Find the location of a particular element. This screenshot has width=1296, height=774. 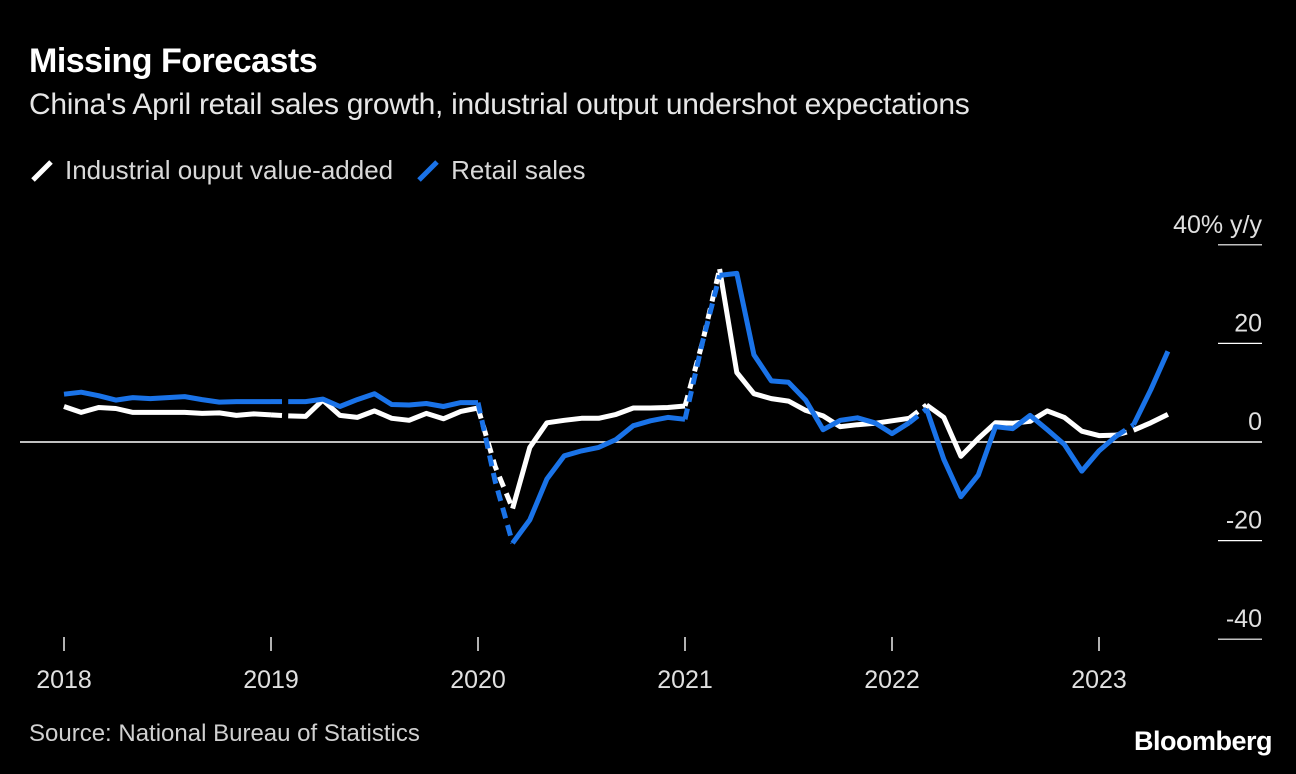

x-tick-label: 2018 is located at coordinates (64, 680).